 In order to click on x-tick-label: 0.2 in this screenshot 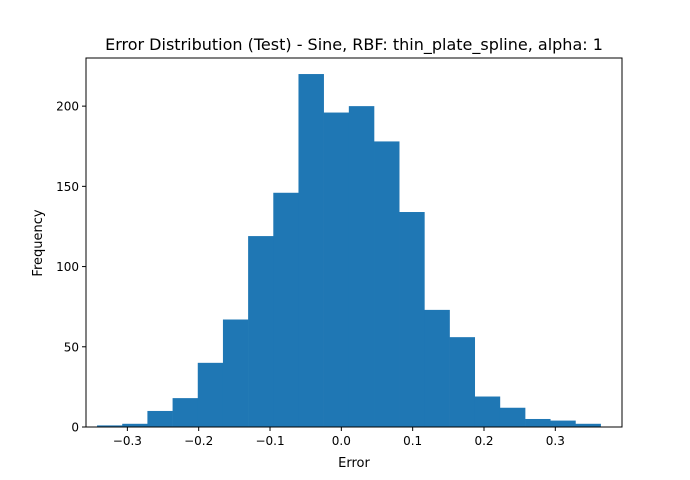, I will do `click(483, 441)`.